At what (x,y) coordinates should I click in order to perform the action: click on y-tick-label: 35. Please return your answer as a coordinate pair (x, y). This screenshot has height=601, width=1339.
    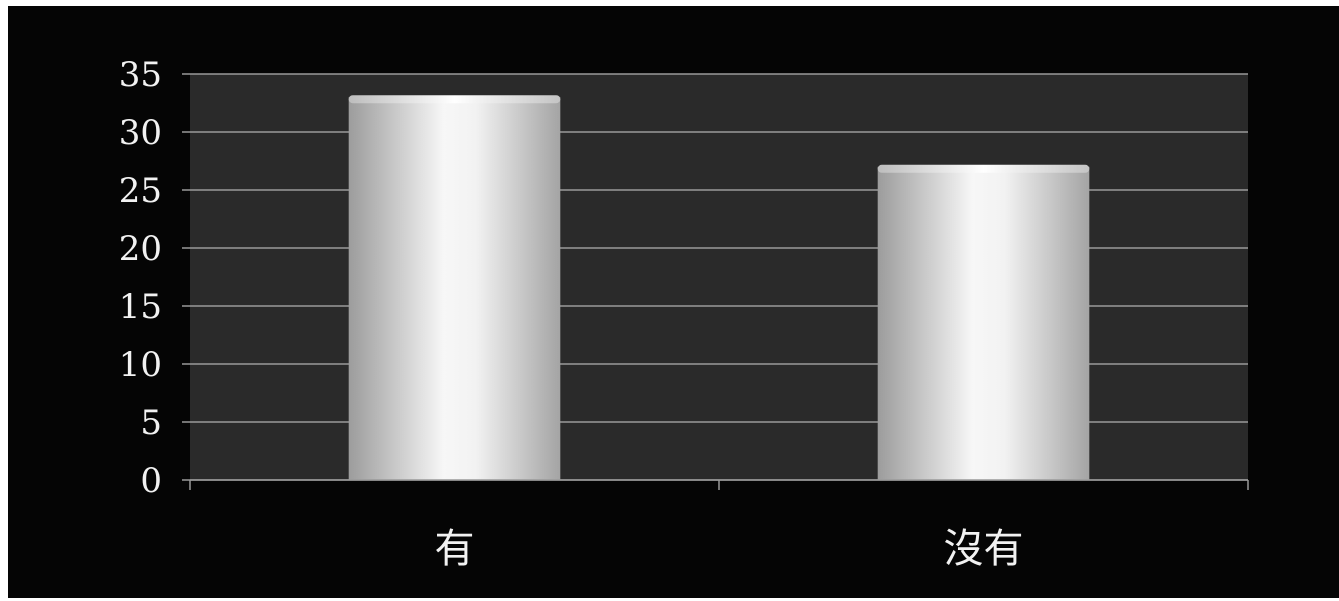
    Looking at the image, I should click on (140, 75).